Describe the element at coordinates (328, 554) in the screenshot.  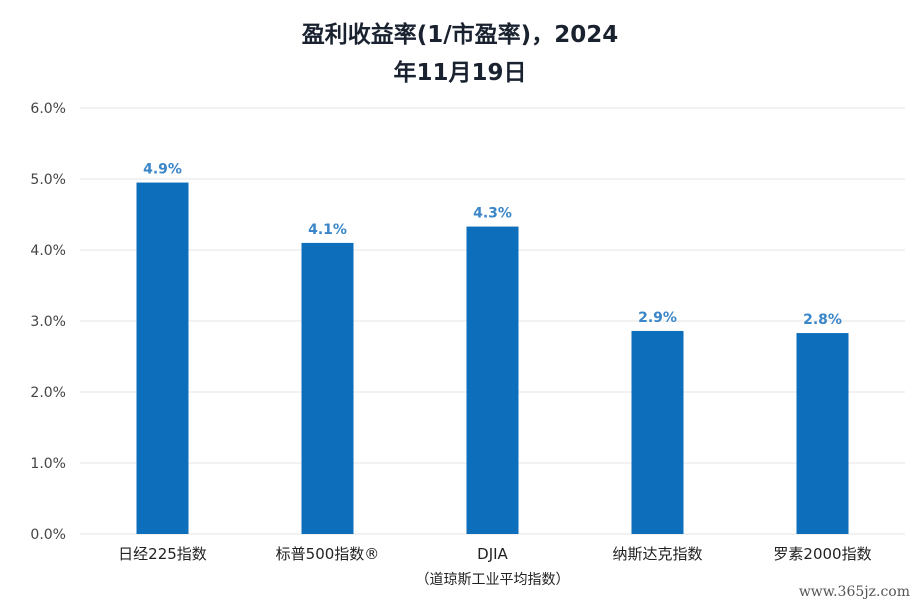
I see `x-tick-label: 标普500指数®` at that location.